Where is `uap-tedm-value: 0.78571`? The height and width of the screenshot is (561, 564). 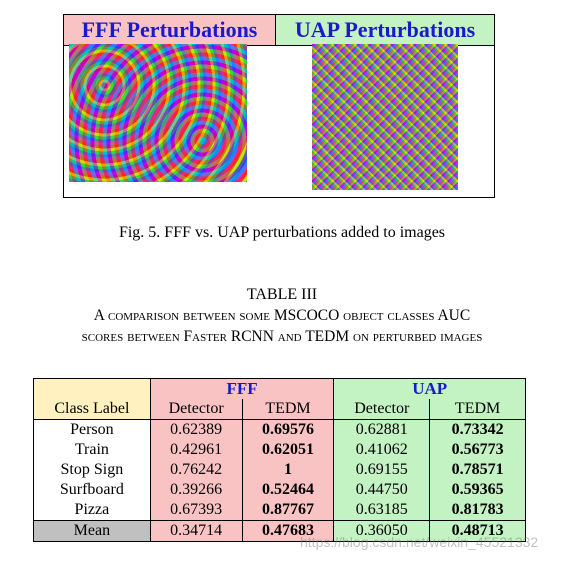 uap-tedm-value: 0.78571 is located at coordinates (477, 470).